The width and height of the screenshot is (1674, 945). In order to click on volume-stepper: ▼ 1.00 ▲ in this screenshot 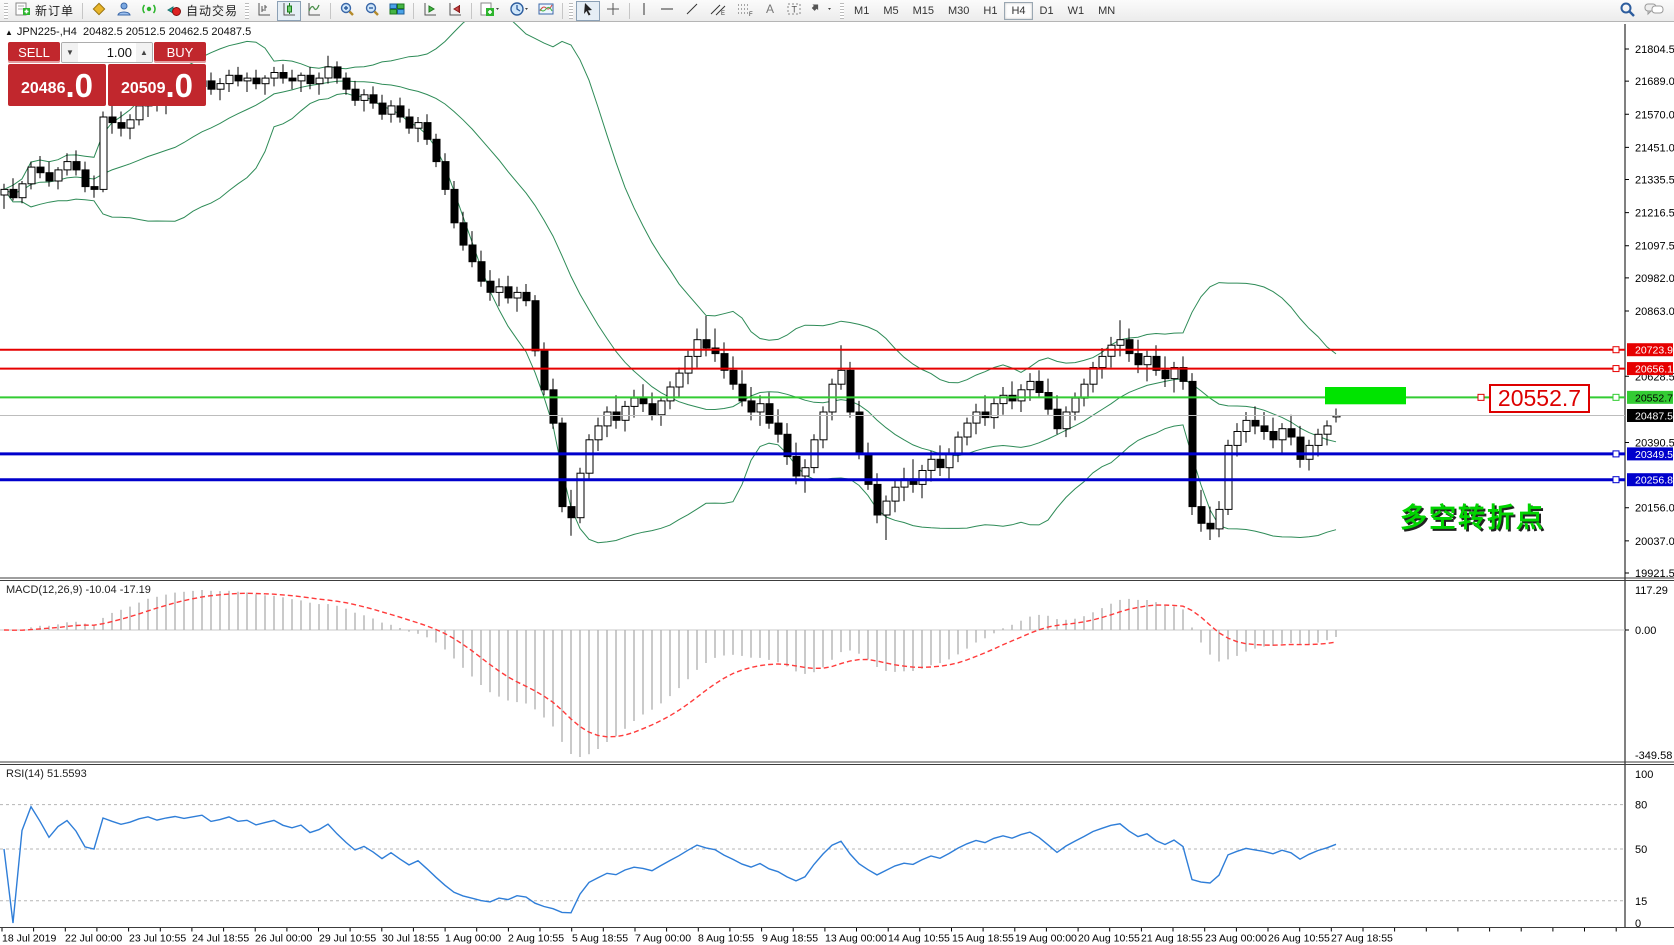, I will do `click(107, 52)`.